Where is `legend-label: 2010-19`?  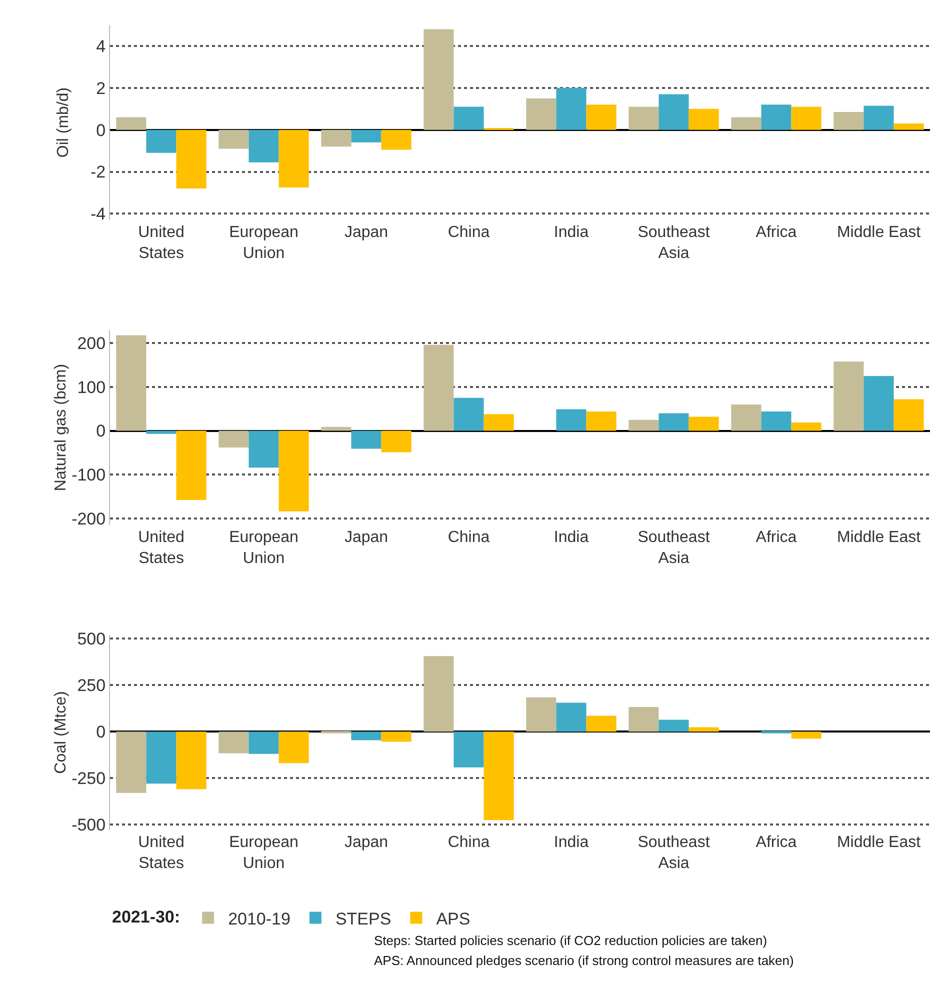
legend-label: 2010-19 is located at coordinates (259, 918).